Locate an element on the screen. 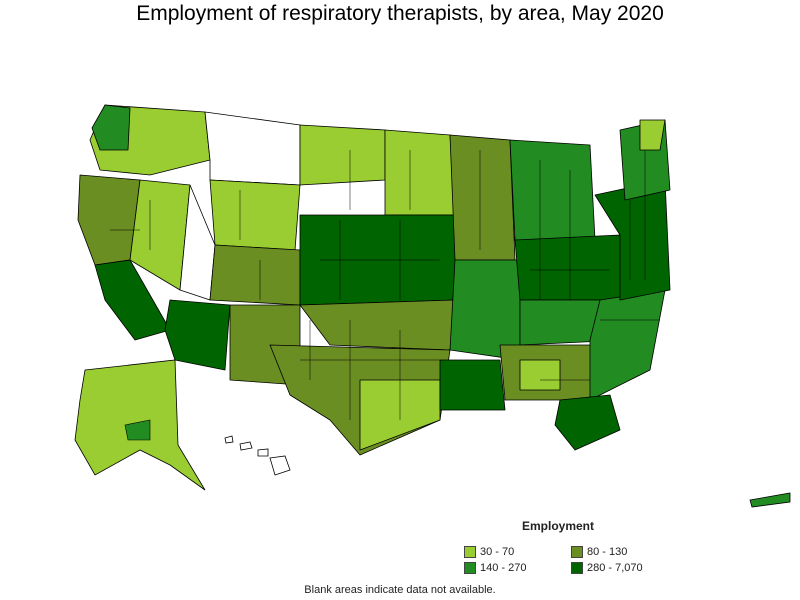 This screenshot has height=600, width=800. region-louisiana is located at coordinates (472, 385).